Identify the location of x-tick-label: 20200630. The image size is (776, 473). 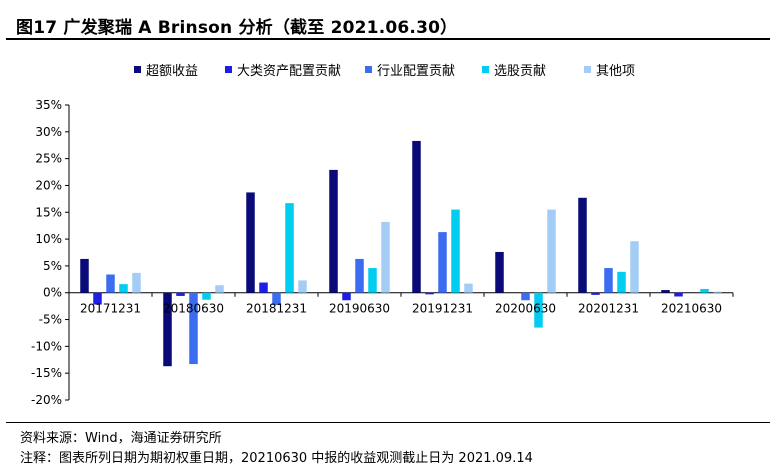
(525, 309).